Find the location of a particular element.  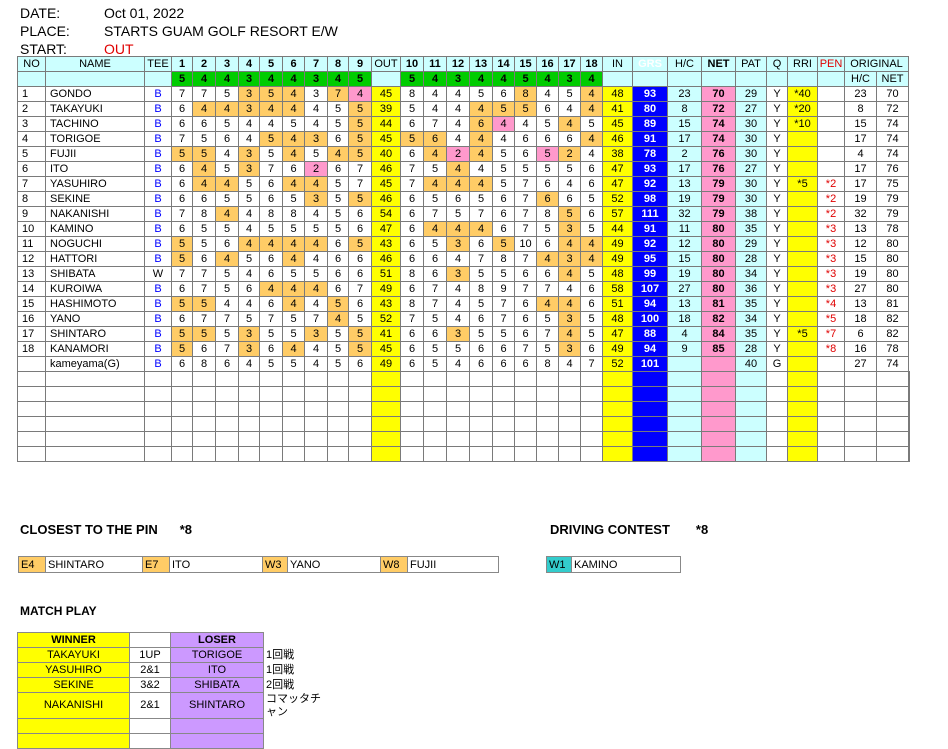

putts: 38 is located at coordinates (751, 214).